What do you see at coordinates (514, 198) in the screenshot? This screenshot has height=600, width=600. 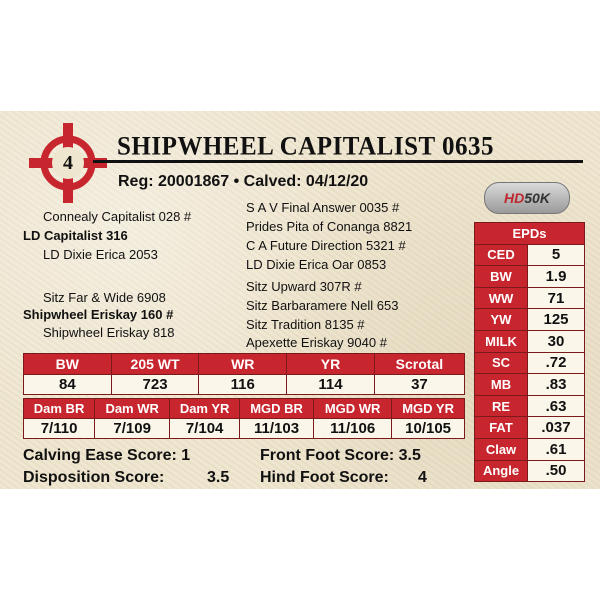 I see `badge-hd: HD` at bounding box center [514, 198].